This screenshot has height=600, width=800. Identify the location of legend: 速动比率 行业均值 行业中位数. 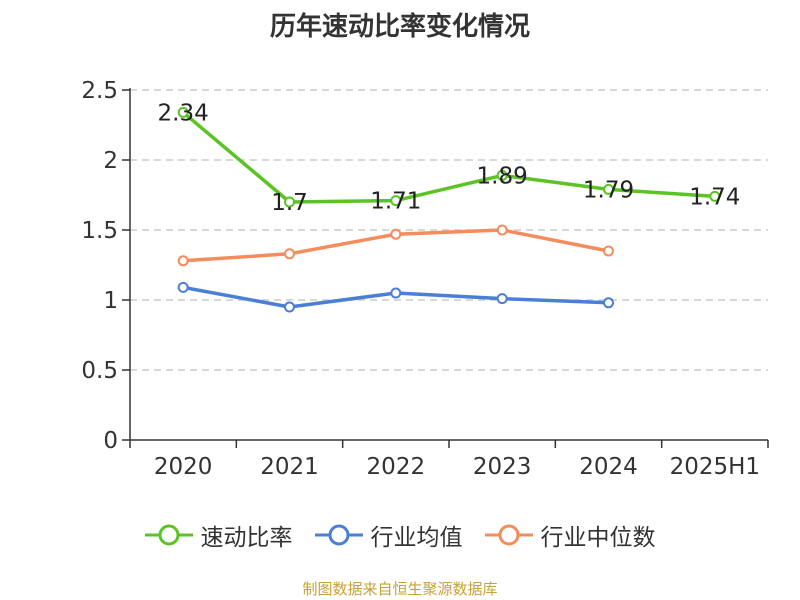
(400, 535).